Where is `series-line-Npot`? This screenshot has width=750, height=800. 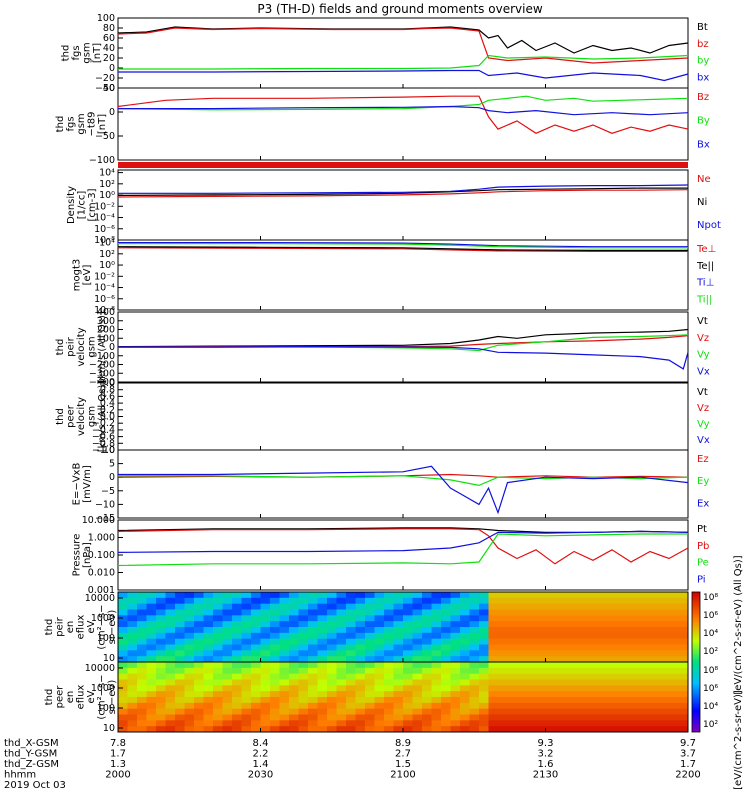
series-line-Npot is located at coordinates (403, 189).